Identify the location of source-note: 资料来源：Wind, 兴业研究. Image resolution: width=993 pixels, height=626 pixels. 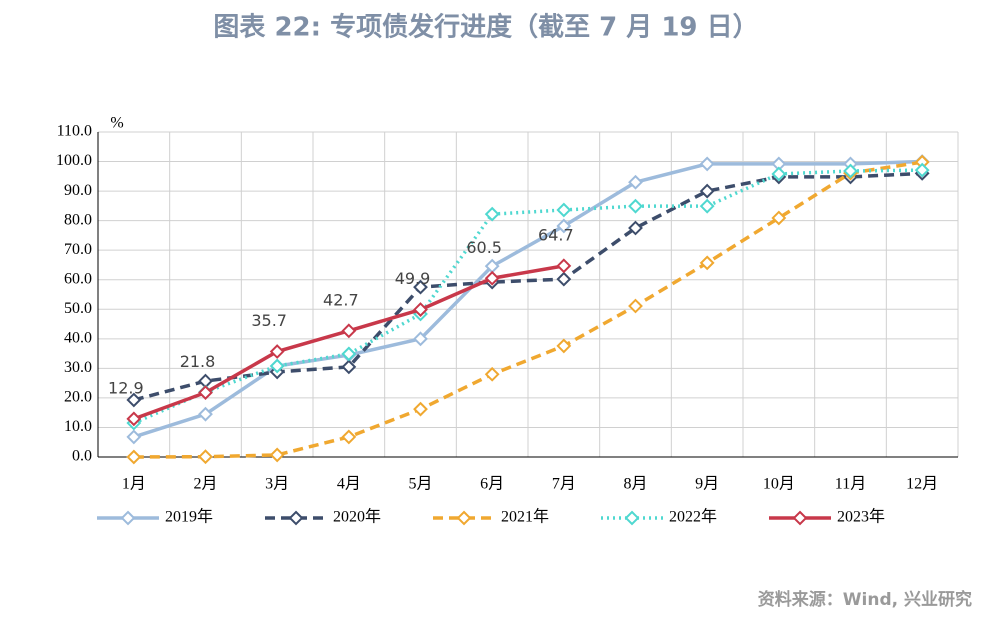
(865, 599).